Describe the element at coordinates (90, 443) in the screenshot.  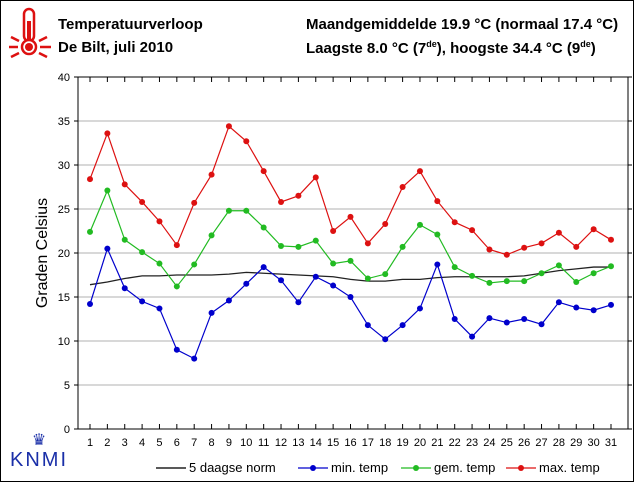
I see `x-tick-label: 1` at that location.